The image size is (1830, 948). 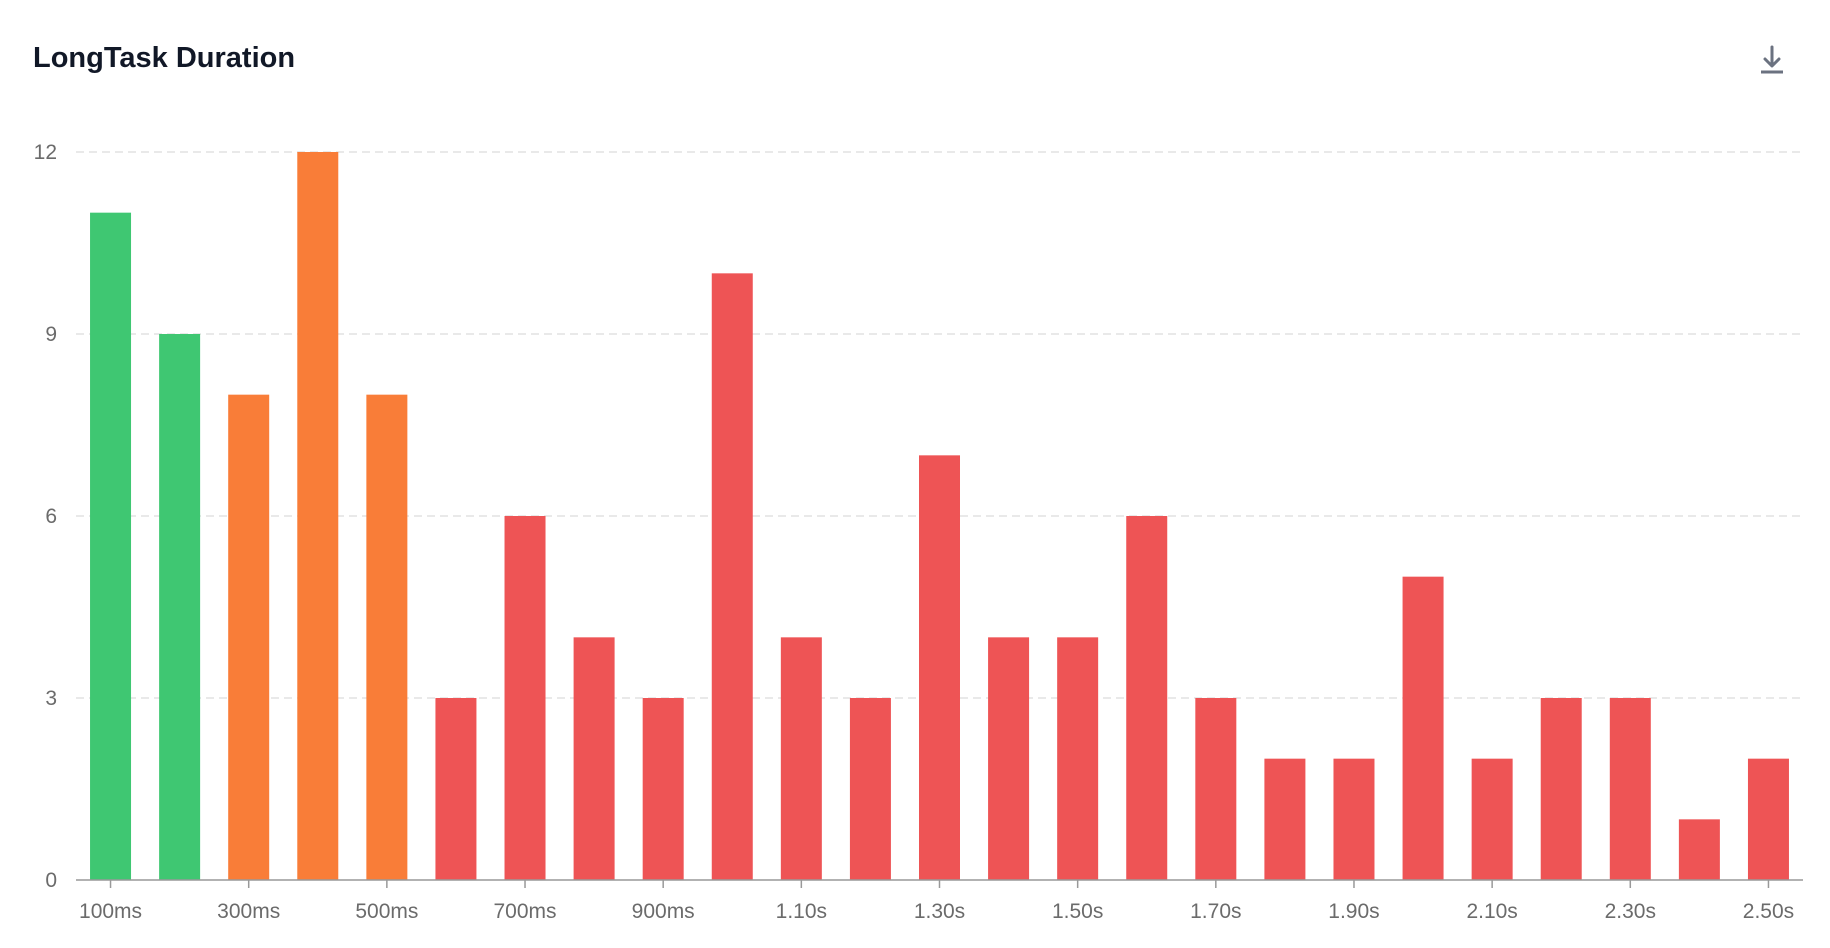 I want to click on x-tick-label: 500ms, so click(x=386, y=911).